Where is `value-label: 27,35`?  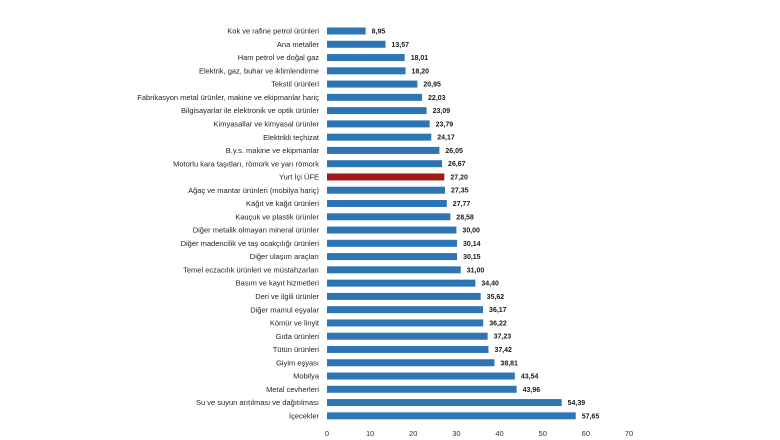
value-label: 27,35 is located at coordinates (460, 191).